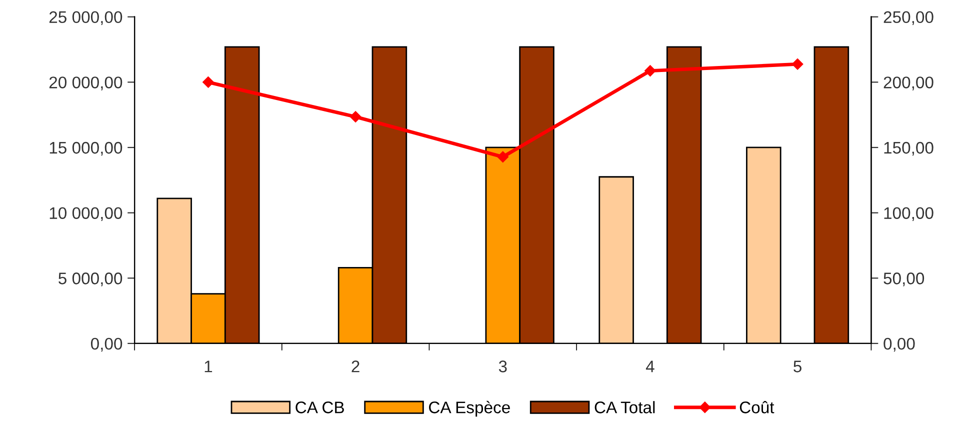 The image size is (968, 432). What do you see at coordinates (904, 279) in the screenshot?
I see `y2-tick-label: 50,00` at bounding box center [904, 279].